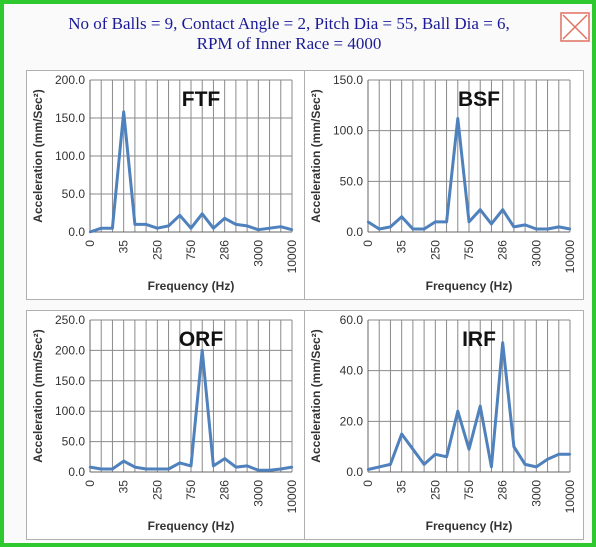 The width and height of the screenshot is (596, 547). I want to click on y-tick-label: 250.0, so click(70, 320).